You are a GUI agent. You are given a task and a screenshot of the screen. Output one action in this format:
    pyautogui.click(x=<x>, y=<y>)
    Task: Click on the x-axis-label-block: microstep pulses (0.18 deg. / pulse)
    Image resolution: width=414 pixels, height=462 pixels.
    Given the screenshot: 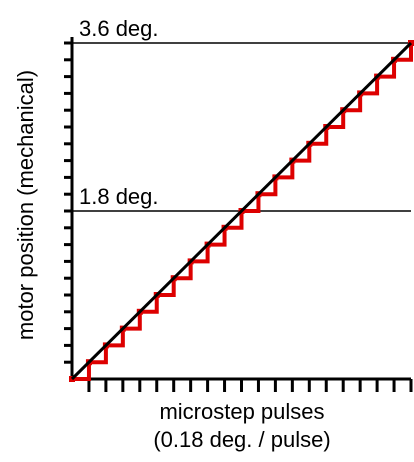 What is the action you would take?
    pyautogui.click(x=242, y=426)
    